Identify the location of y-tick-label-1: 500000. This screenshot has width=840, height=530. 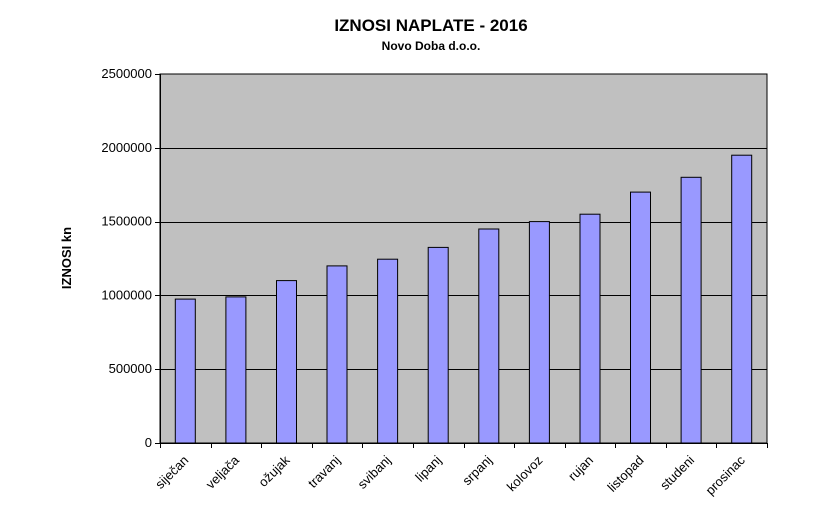
(130, 368).